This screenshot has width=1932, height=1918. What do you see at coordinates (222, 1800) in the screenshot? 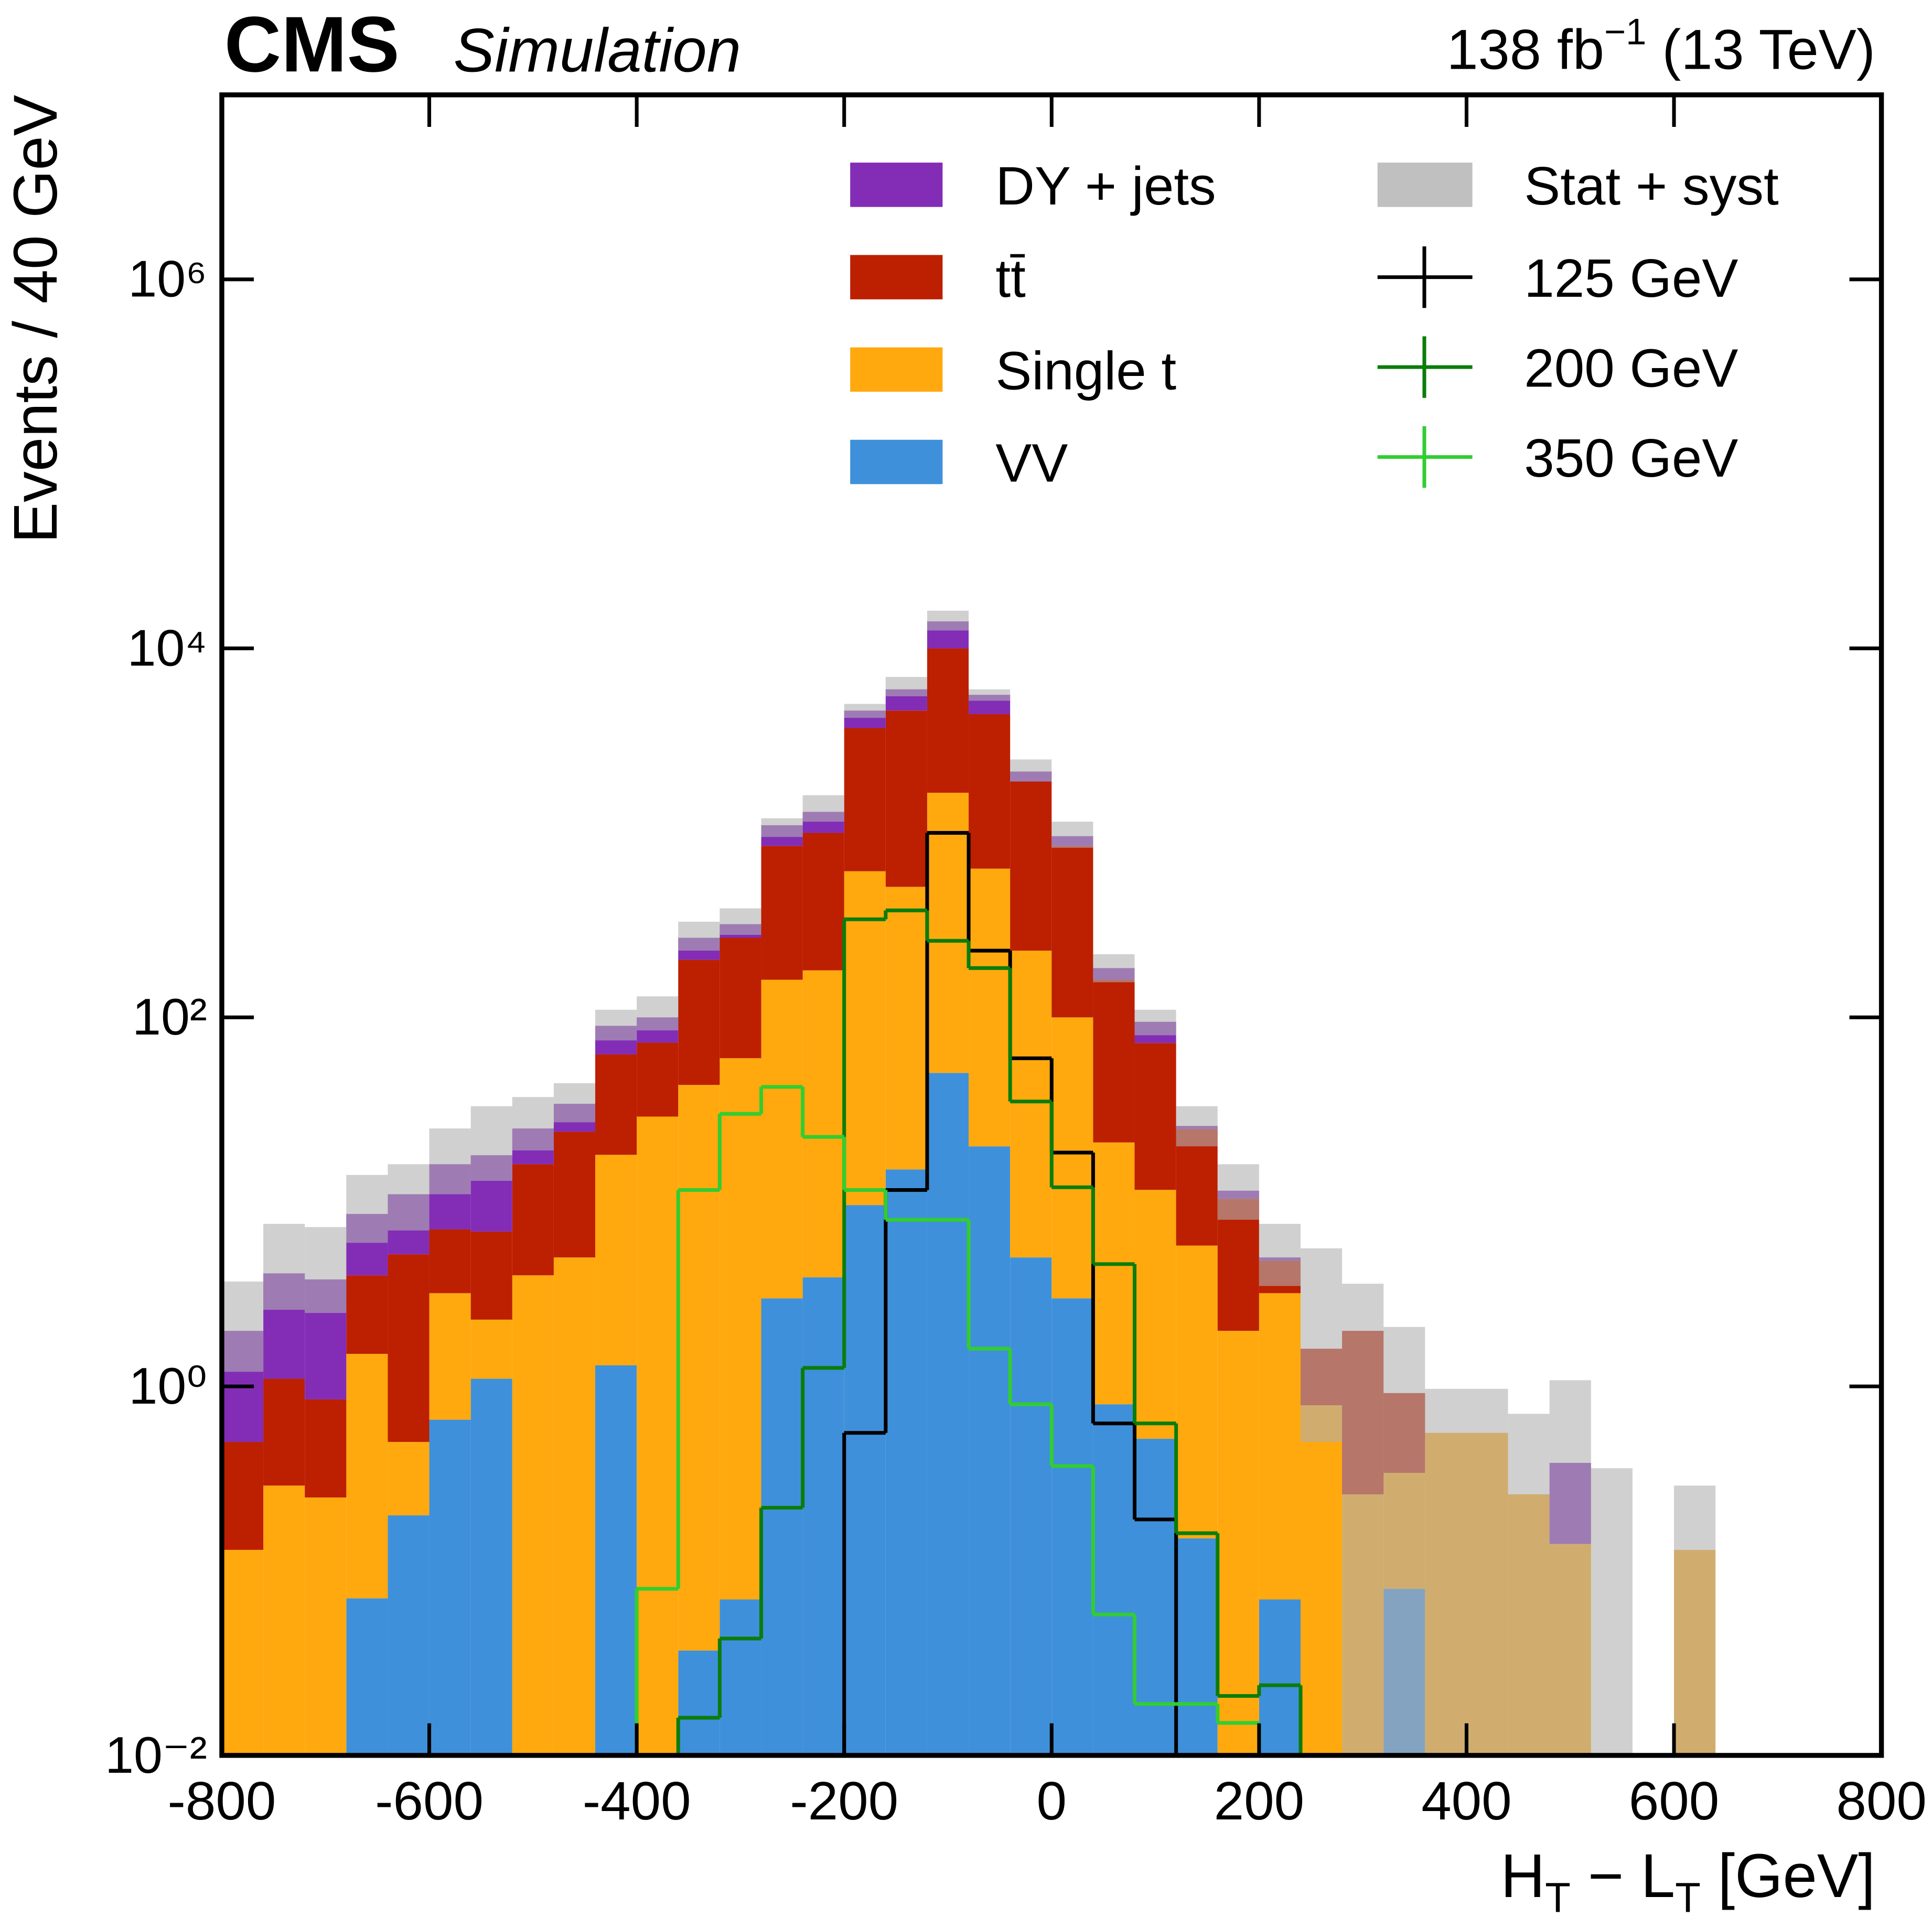
I see `x-tick-label: -800` at bounding box center [222, 1800].